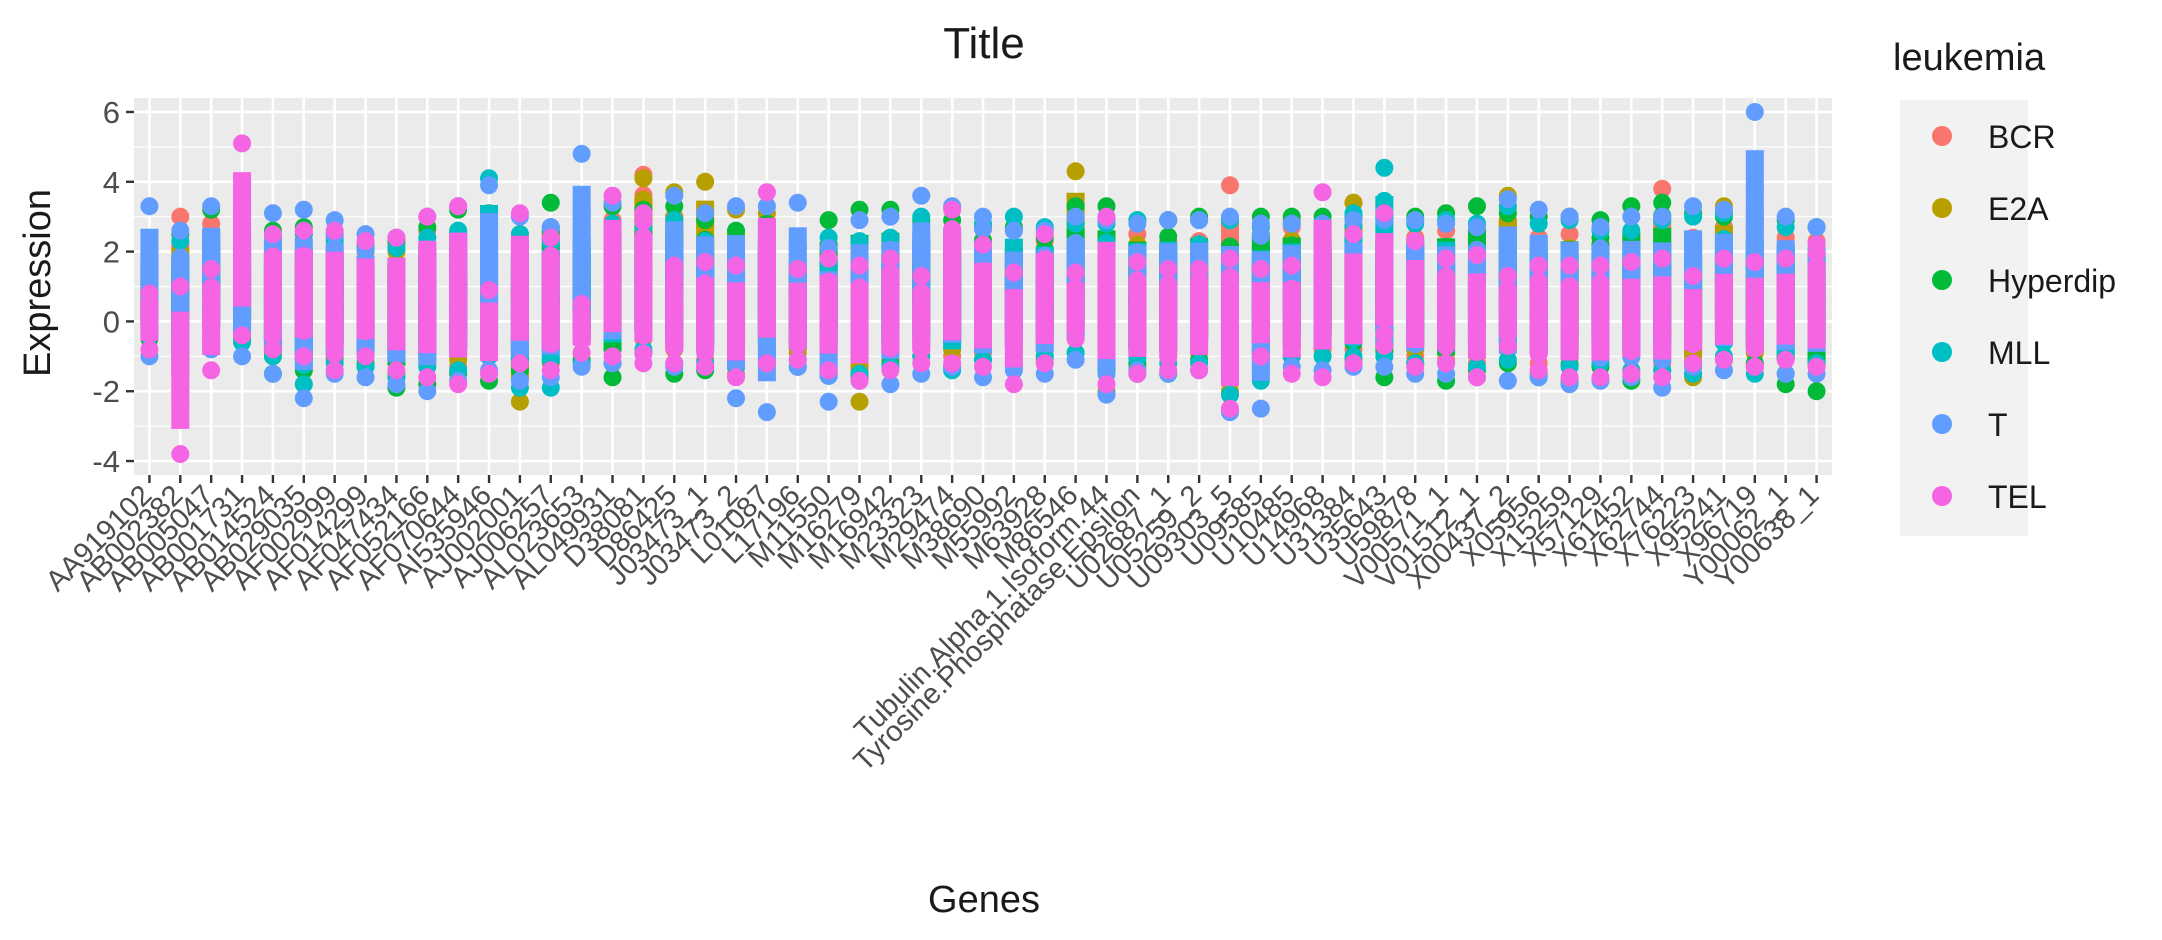  I want to click on legend-box, so click(1964, 318).